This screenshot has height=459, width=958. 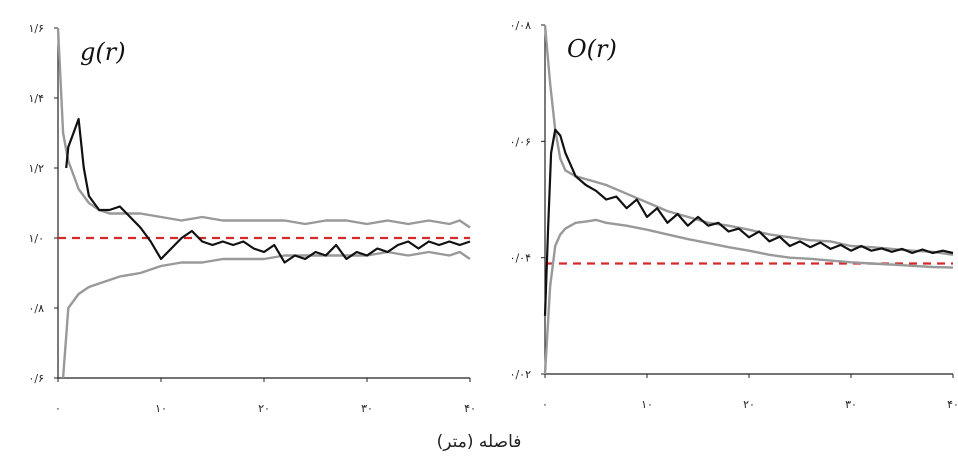 I want to click on panel-2-y-tick-label: ۰/۰۲, so click(x=521, y=374).